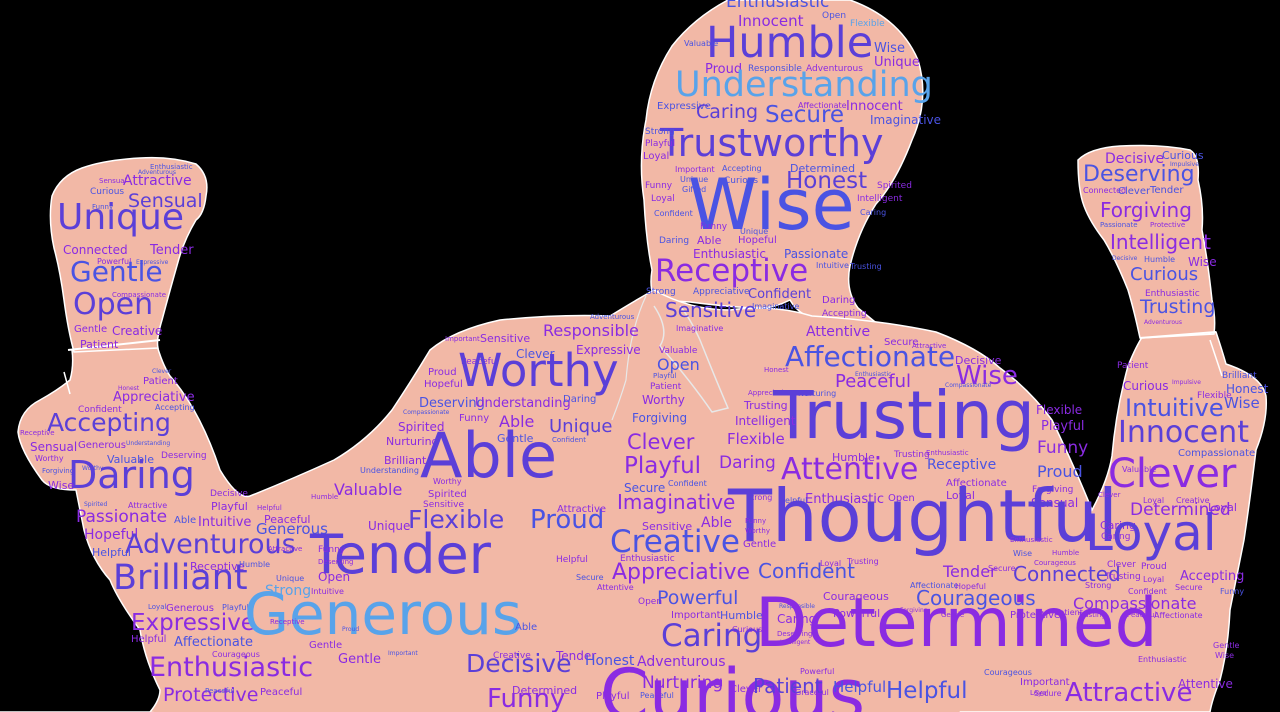 This screenshot has height=712, width=1280. Describe the element at coordinates (1160, 242) in the screenshot. I see `cloud-word: Intelligent` at that location.